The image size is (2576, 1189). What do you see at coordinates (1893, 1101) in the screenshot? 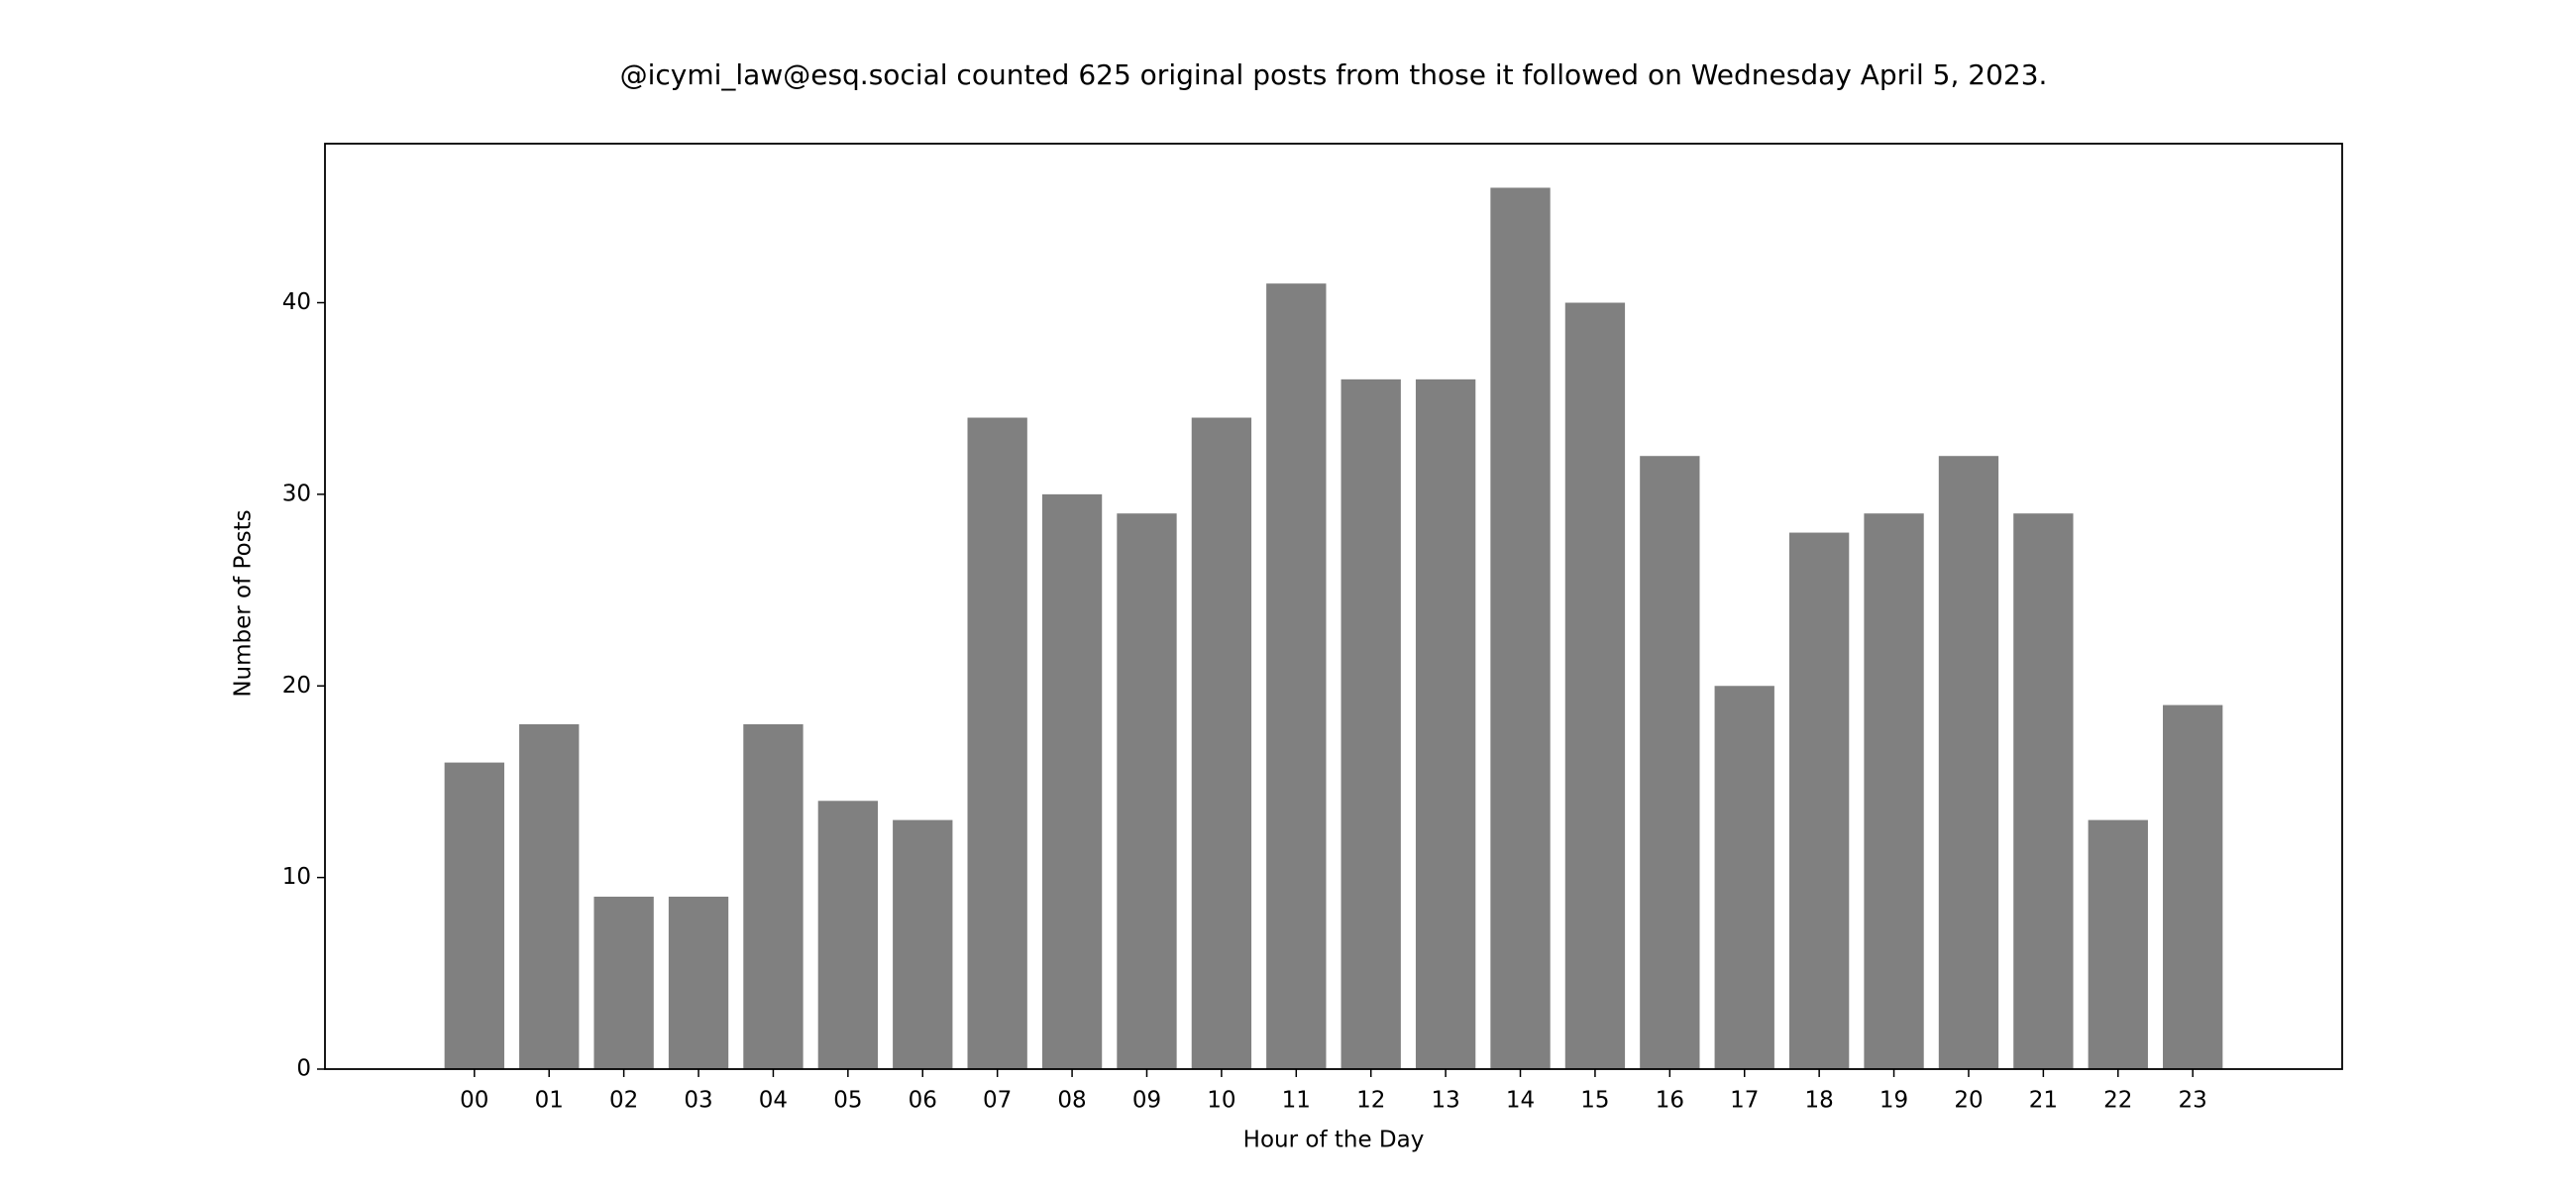
I see `x-tick-label: 19` at bounding box center [1893, 1101].